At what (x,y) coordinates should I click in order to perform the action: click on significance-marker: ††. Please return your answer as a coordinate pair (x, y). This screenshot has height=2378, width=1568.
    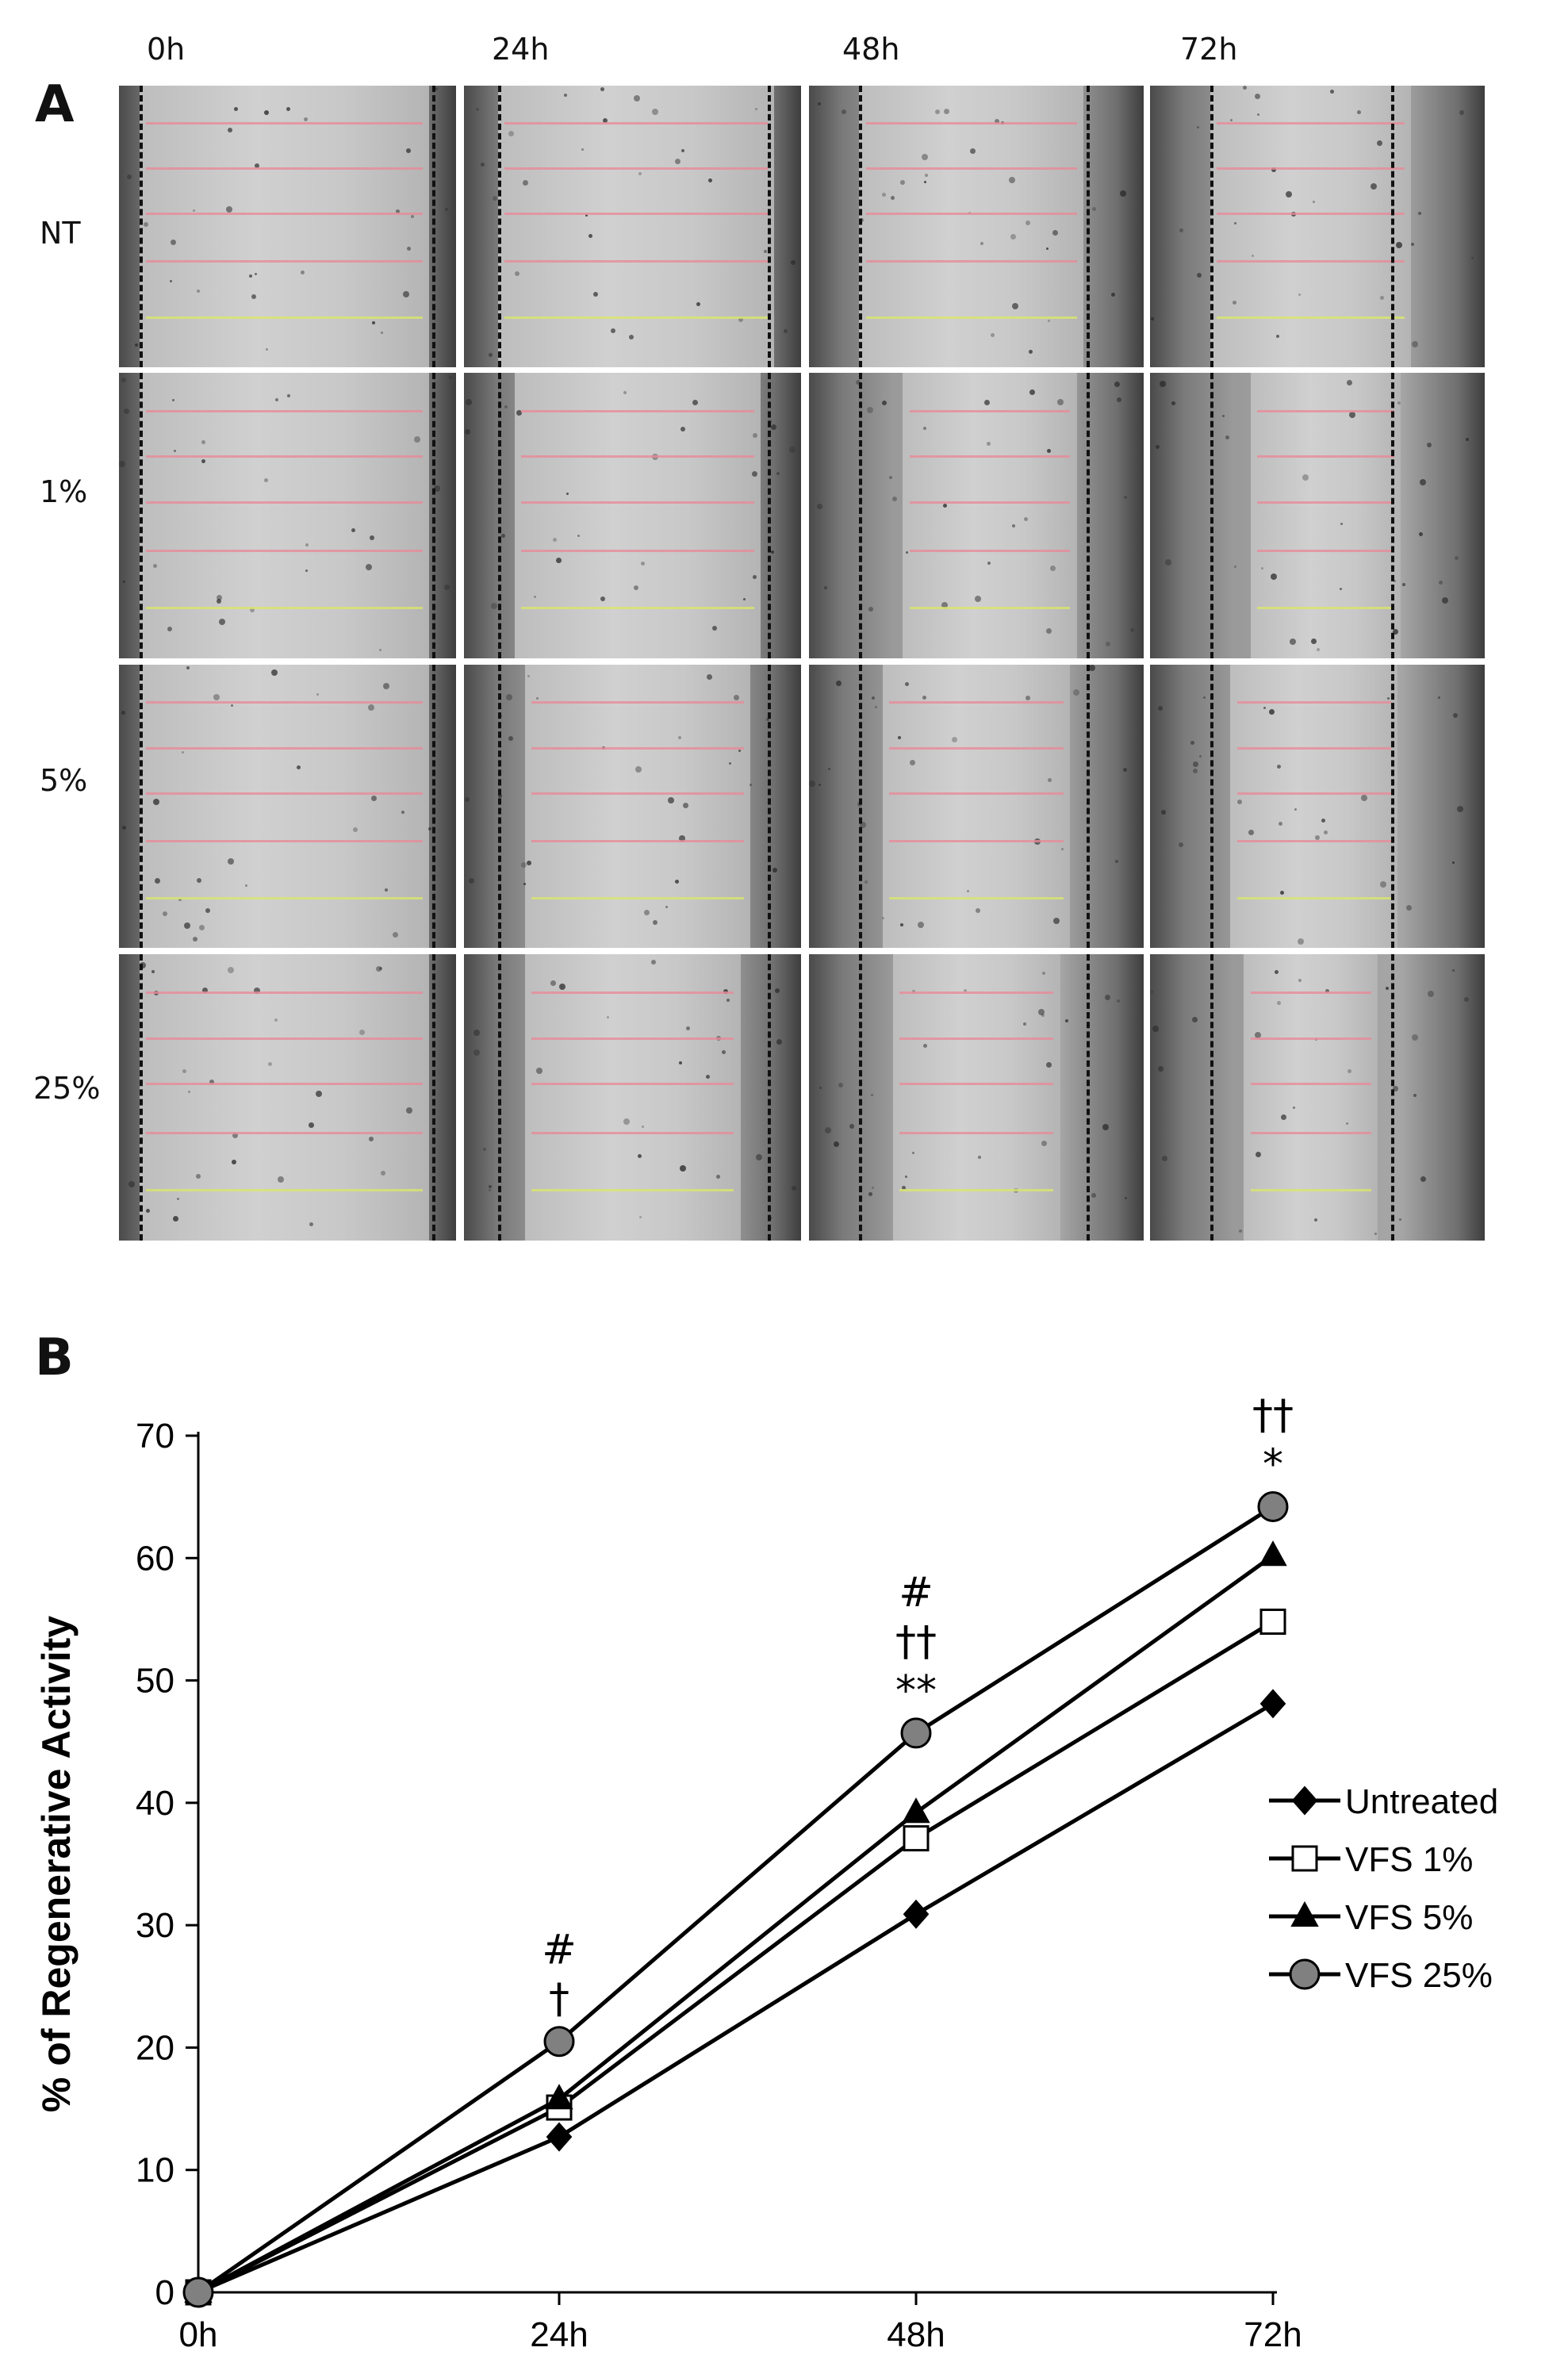
    Looking at the image, I should click on (916, 1642).